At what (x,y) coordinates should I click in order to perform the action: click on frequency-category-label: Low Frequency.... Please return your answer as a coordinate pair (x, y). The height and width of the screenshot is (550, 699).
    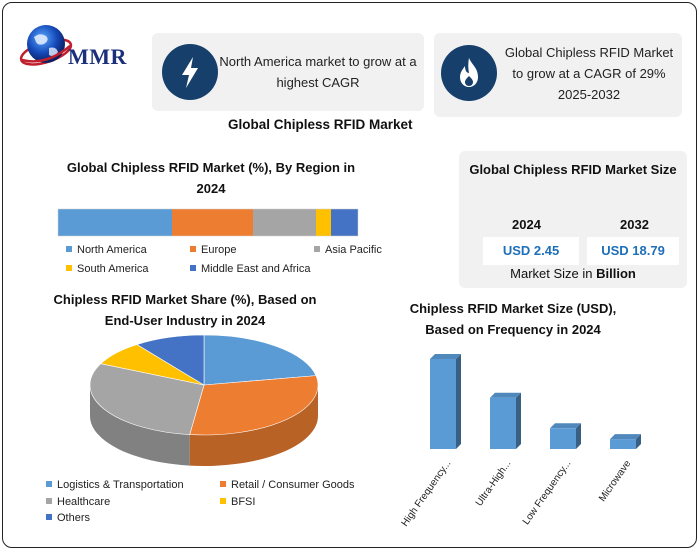
    Looking at the image, I should click on (547, 492).